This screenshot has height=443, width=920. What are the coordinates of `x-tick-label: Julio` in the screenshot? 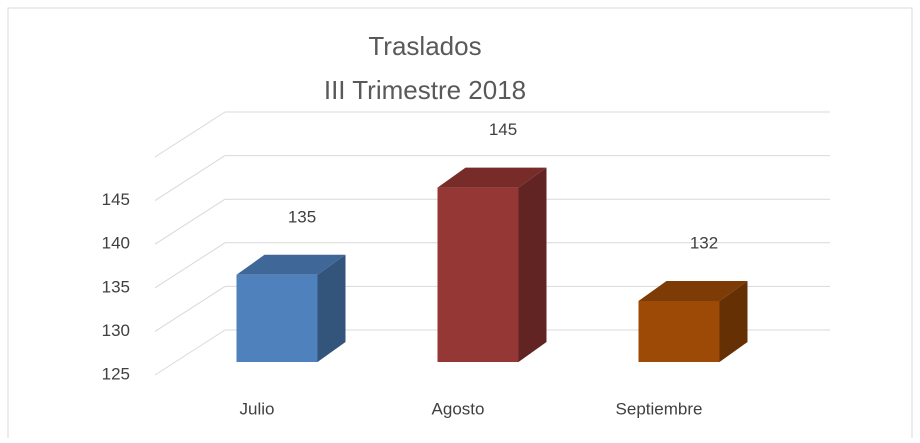 It's located at (257, 408).